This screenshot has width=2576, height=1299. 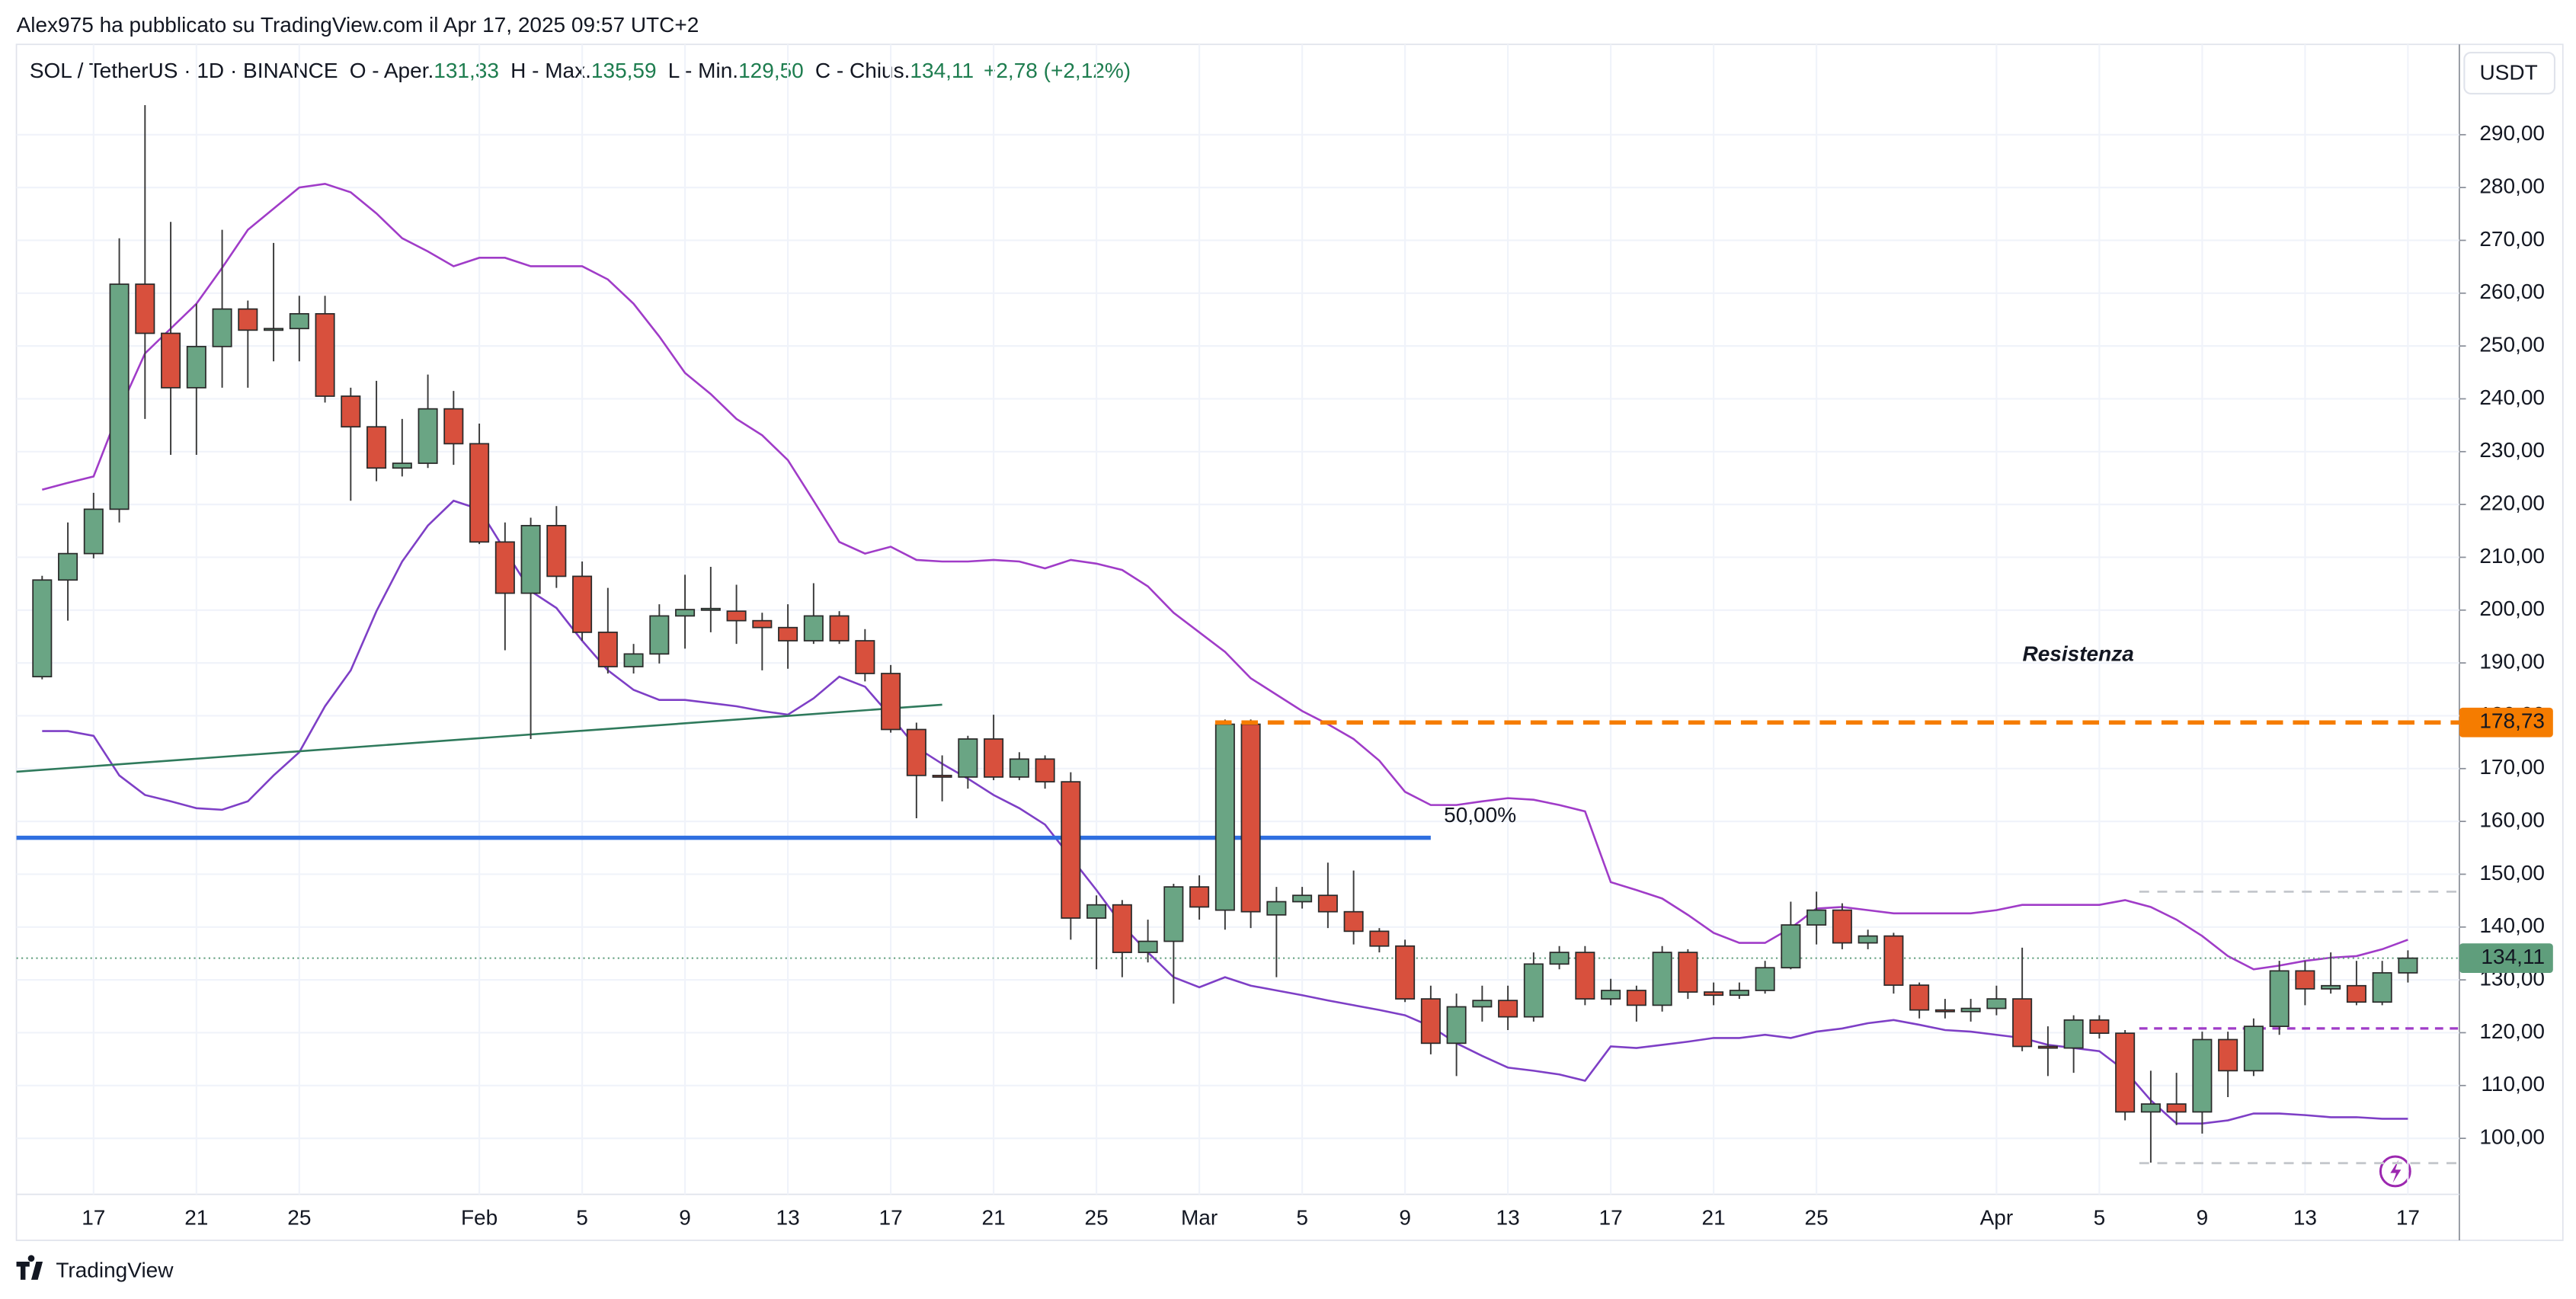 What do you see at coordinates (771, 70) in the screenshot?
I see `low-value: 129,50` at bounding box center [771, 70].